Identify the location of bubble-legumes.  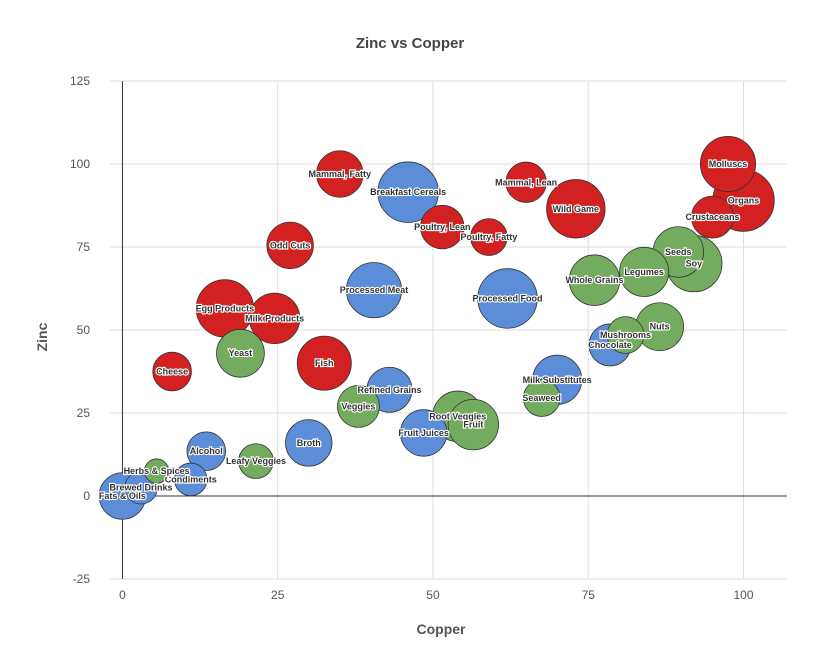
(644, 271).